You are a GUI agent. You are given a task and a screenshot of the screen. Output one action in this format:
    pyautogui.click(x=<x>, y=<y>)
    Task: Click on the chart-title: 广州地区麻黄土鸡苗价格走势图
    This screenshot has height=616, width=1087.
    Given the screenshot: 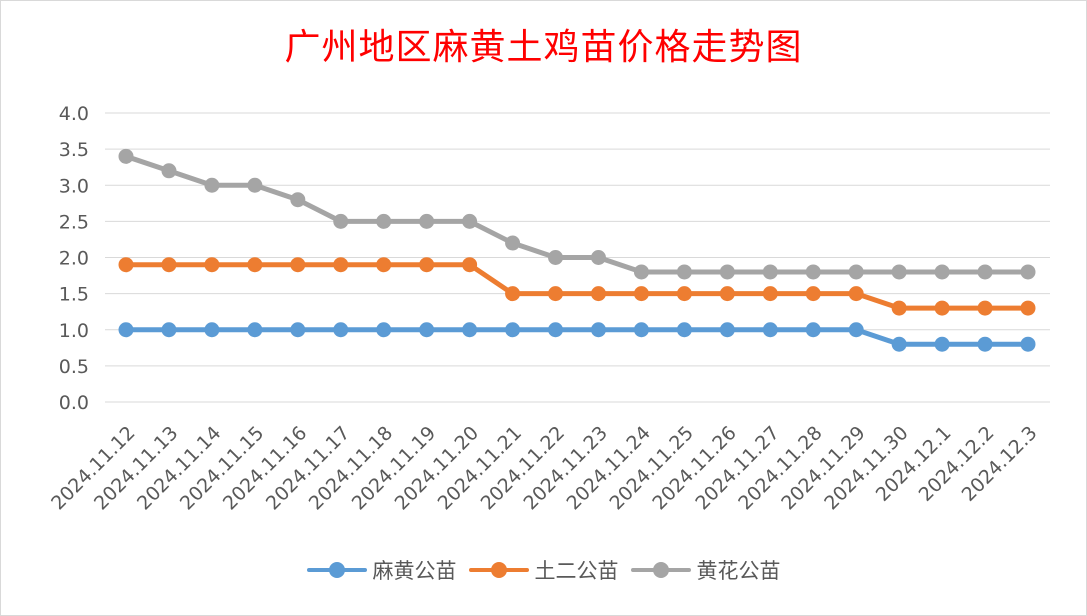 What is the action you would take?
    pyautogui.click(x=543, y=47)
    